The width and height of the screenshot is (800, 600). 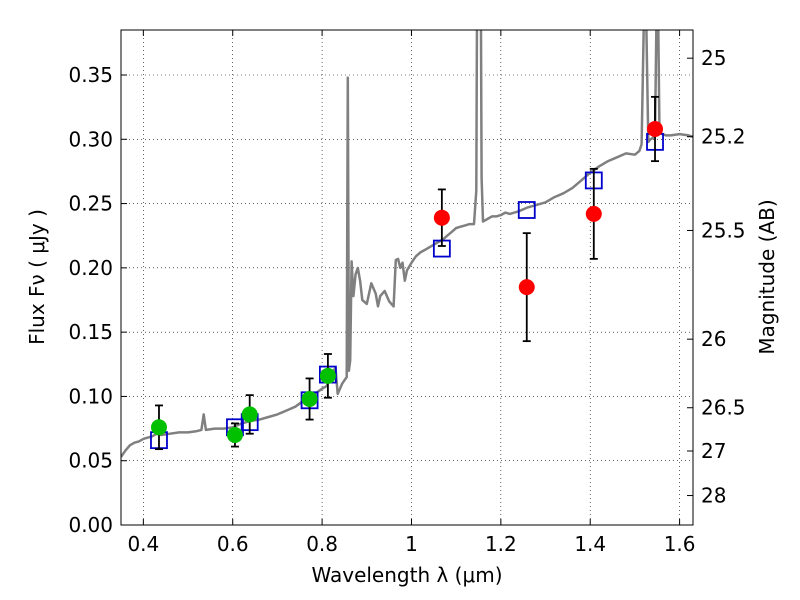 I want to click on y2-tick-label: 25, so click(x=713, y=58).